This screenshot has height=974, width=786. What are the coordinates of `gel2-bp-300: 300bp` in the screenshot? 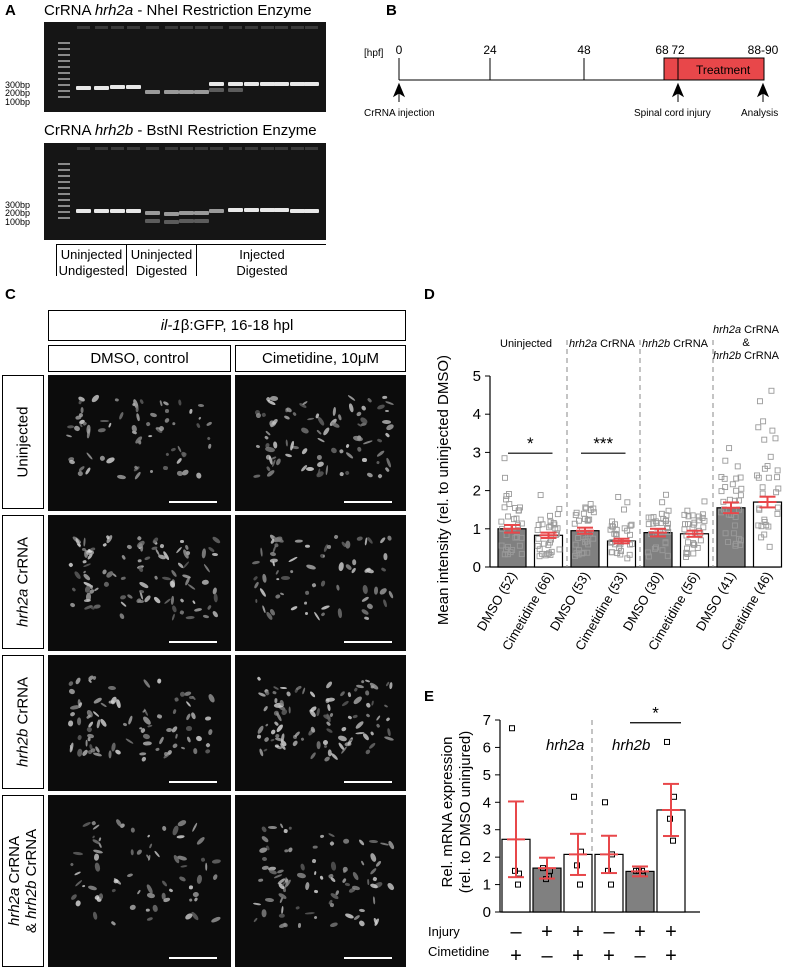 It's located at (18, 205).